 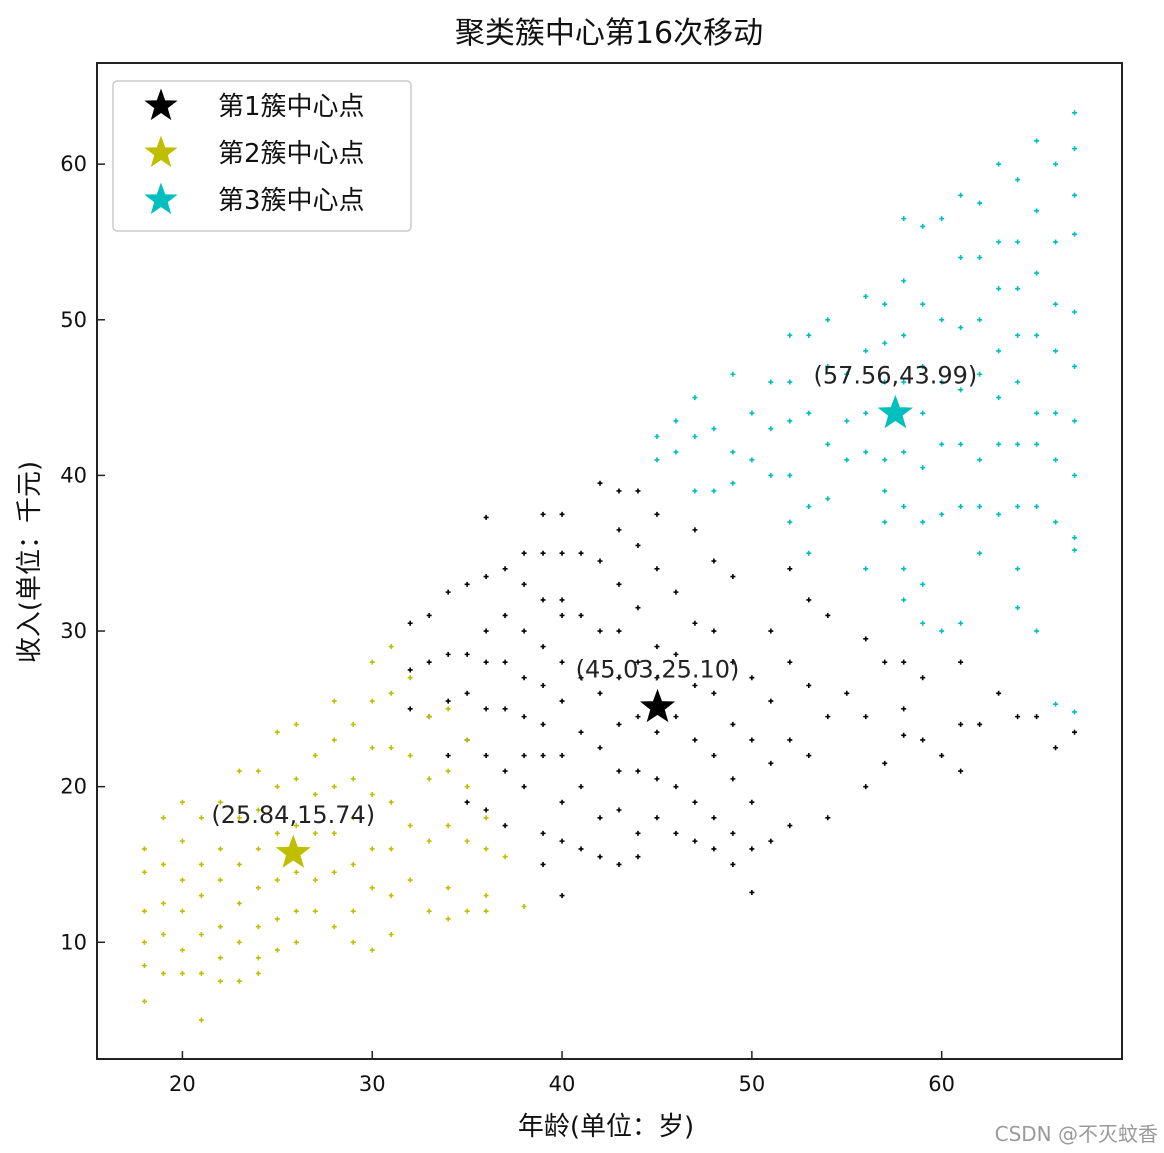 What do you see at coordinates (291, 201) in the screenshot?
I see `legend-label-3: 第3簇中心点` at bounding box center [291, 201].